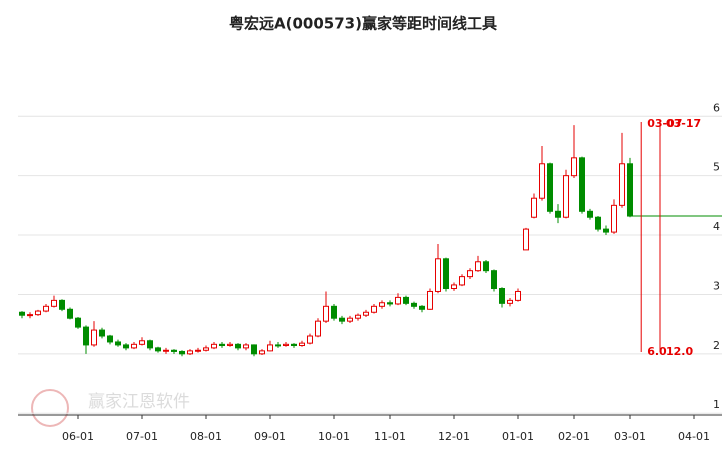 This screenshot has height=454, width=726. Describe the element at coordinates (716, 226) in the screenshot. I see `y-tick-label: 4` at that location.